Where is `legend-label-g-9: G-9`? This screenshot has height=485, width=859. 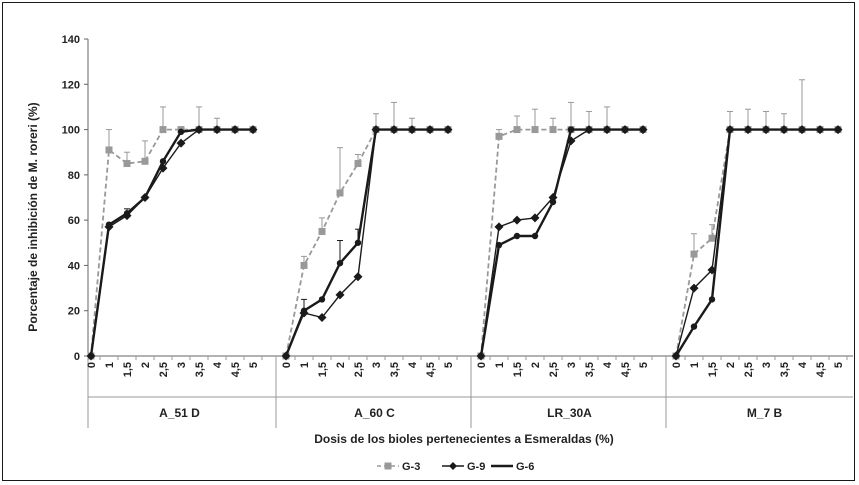
legend-label-g-9: G-9 is located at coordinates (476, 467).